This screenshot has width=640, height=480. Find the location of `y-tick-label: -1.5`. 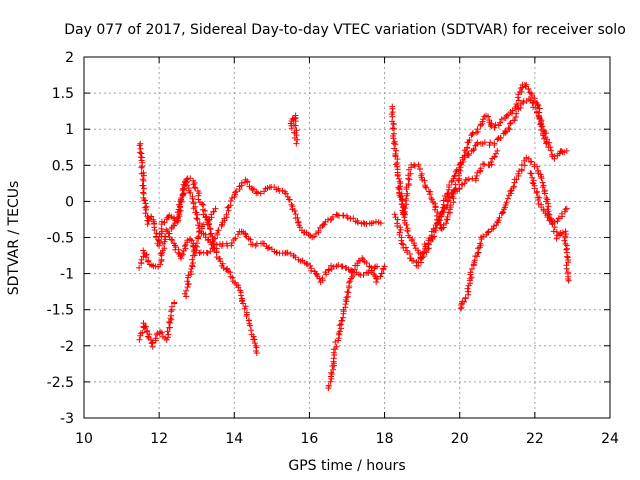

y-tick-label: -1.5 is located at coordinates (60, 311).